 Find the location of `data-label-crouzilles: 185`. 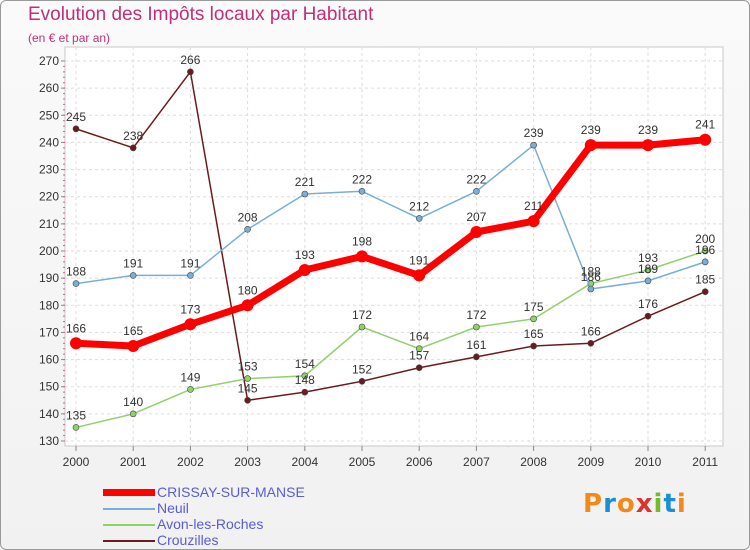

data-label-crouzilles: 185 is located at coordinates (705, 280).